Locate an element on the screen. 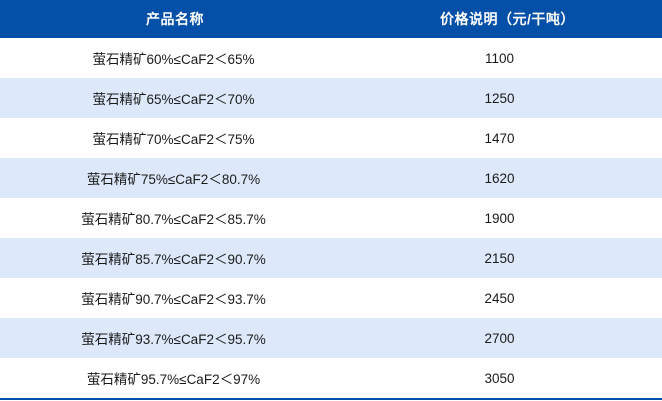 Image resolution: width=662 pixels, height=401 pixels. table-row: 萤石精矿85.7%≤CaF2＜90.7% 2150 is located at coordinates (331, 258).